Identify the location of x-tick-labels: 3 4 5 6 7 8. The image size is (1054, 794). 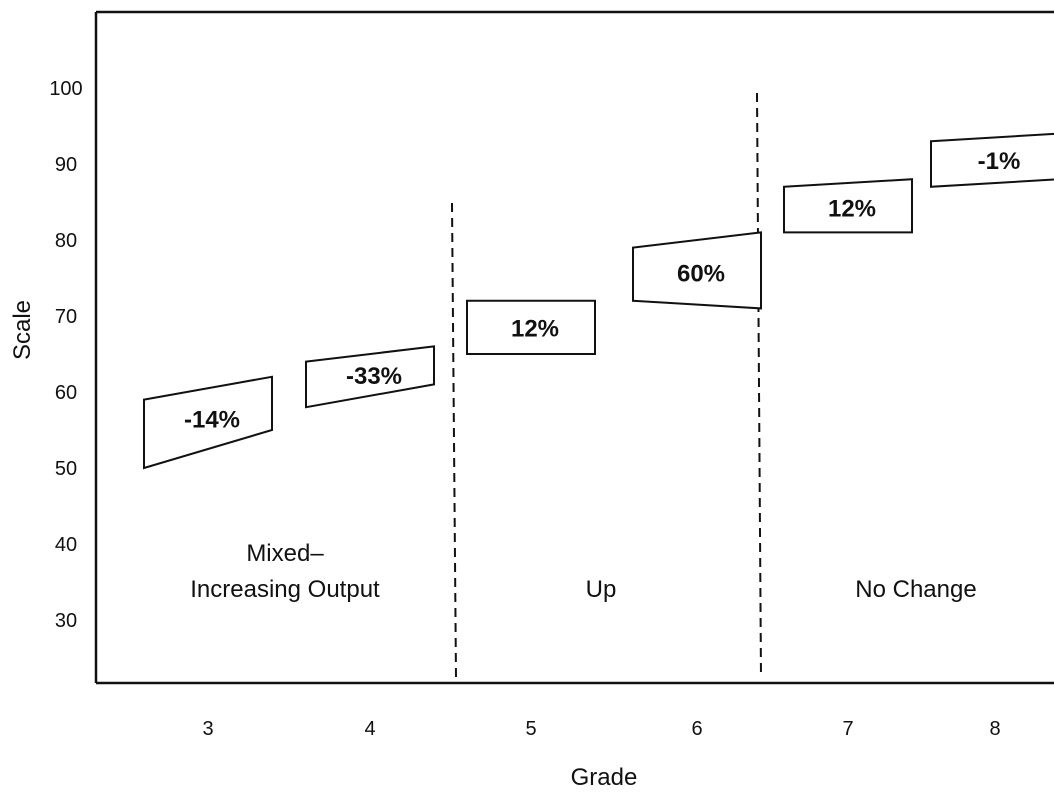
(601, 729).